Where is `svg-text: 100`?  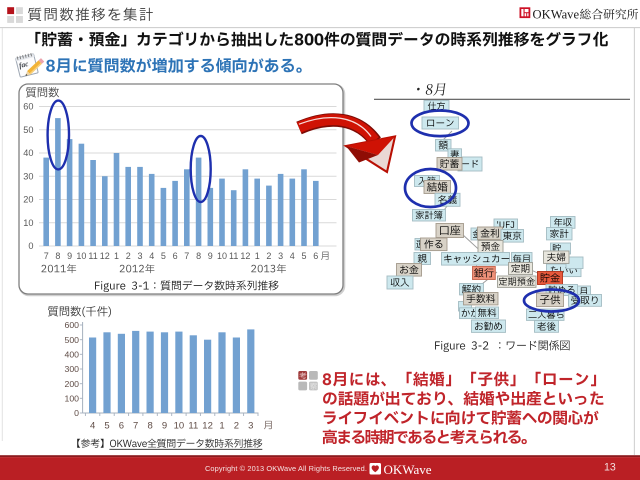
svg-text: 100 is located at coordinates (72, 398).